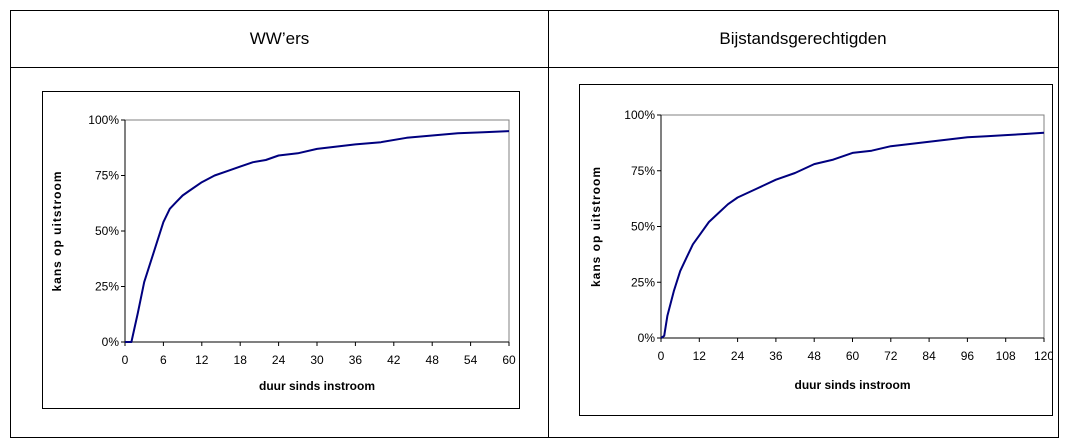  Describe the element at coordinates (241, 360) in the screenshot. I see `x-tick-label: 18` at that location.